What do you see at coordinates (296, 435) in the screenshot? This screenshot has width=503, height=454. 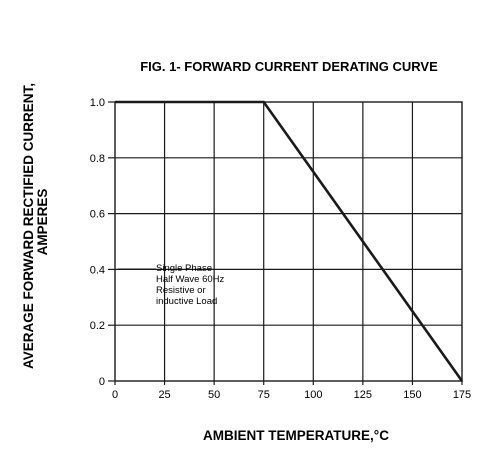 I see `x-axis-label: AMBIENT TEMPERATURE,°C` at bounding box center [296, 435].